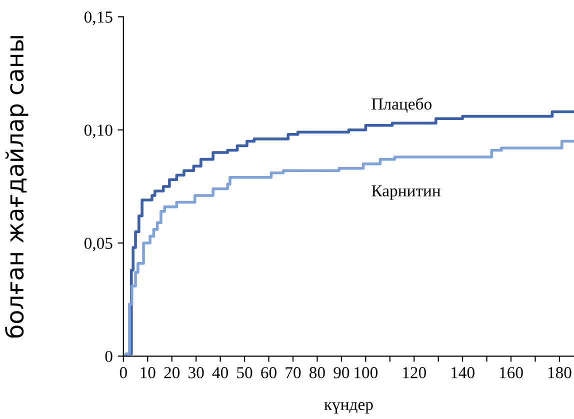 This screenshot has height=419, width=574. Describe the element at coordinates (148, 372) in the screenshot. I see `x-tick-label: 10` at that location.